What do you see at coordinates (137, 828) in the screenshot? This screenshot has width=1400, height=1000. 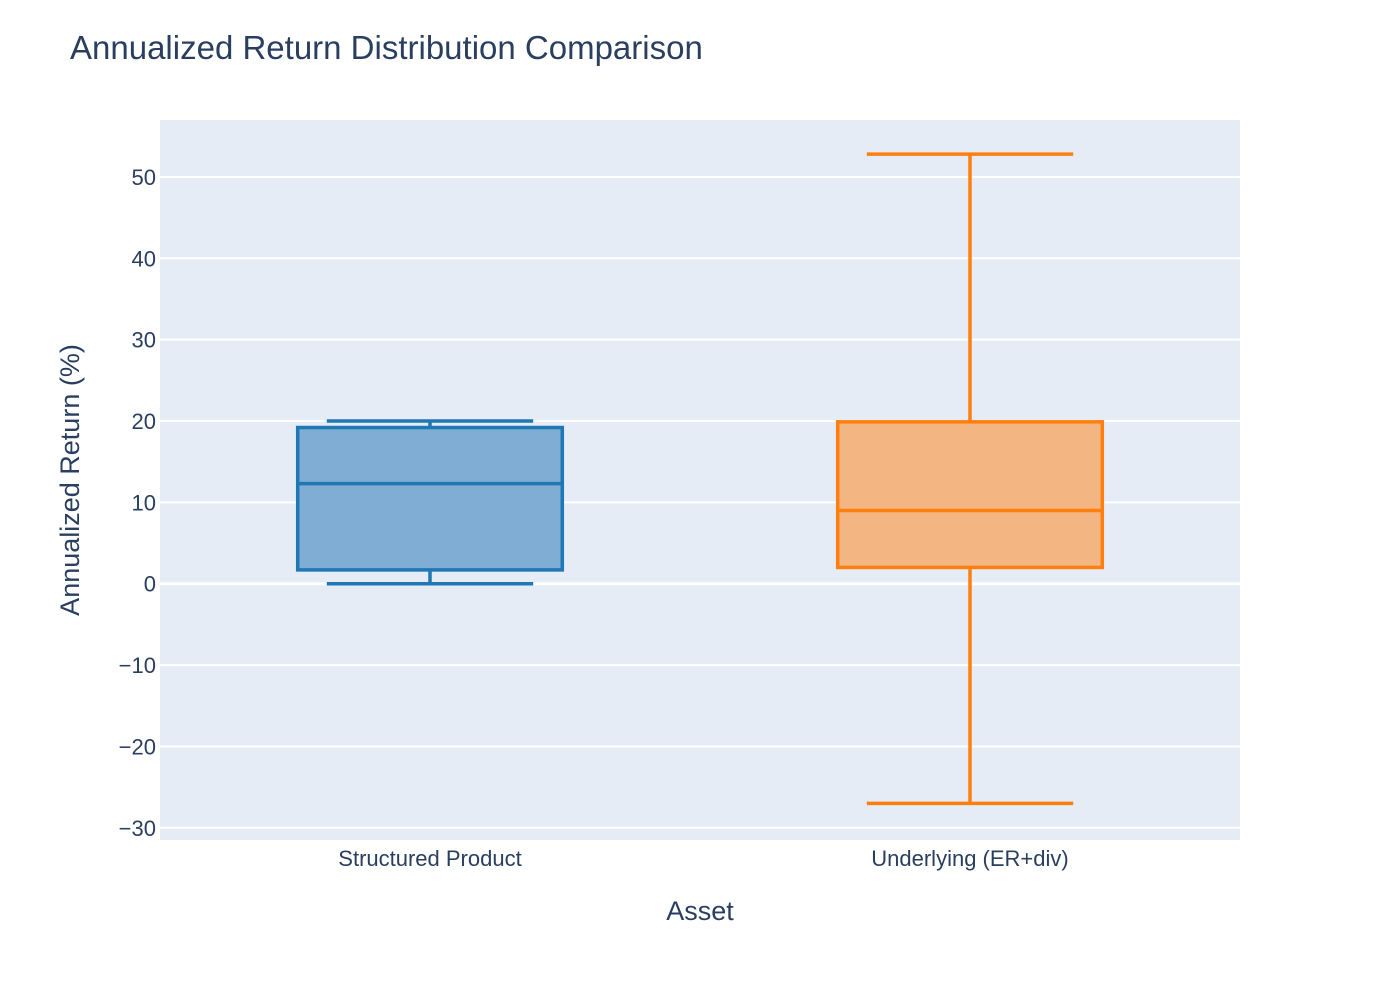 I see `y-tick-label: −30` at bounding box center [137, 828].